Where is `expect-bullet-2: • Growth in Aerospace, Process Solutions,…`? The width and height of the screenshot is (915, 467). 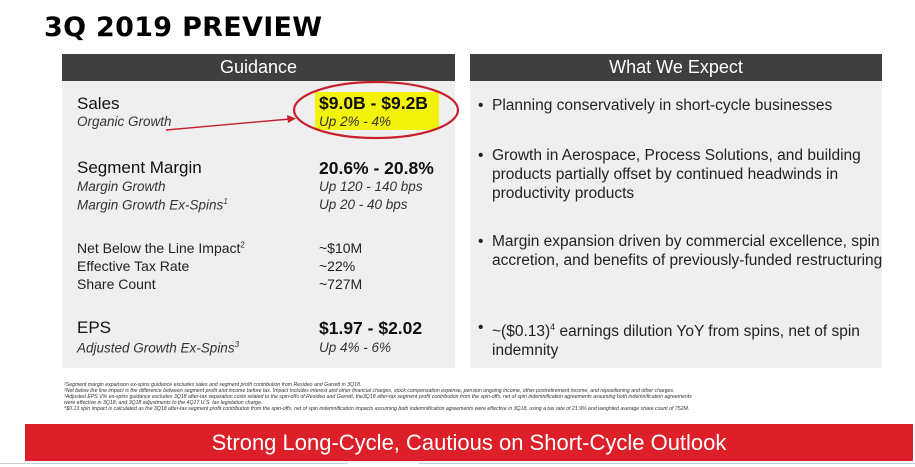 expect-bullet-2: • Growth in Aerospace, Process Solutions,… is located at coordinates (669, 174).